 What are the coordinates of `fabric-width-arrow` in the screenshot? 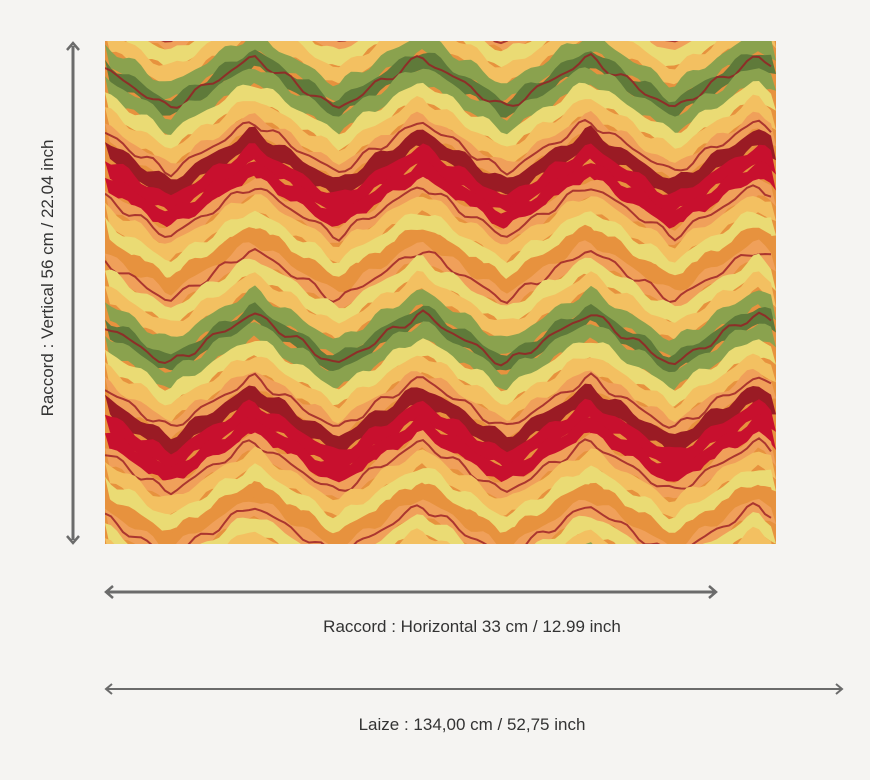 It's located at (474, 689).